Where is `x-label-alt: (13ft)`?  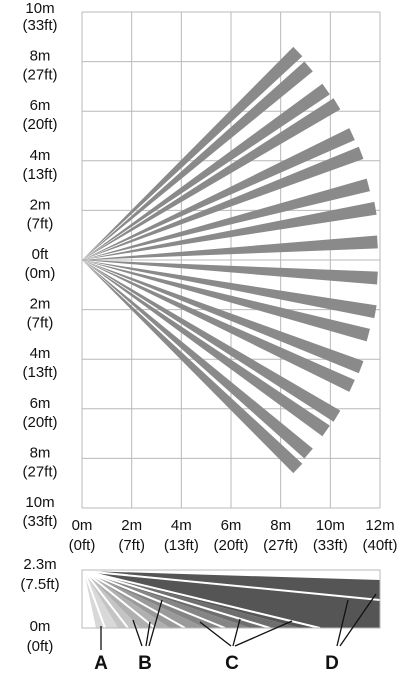 x-label-alt: (13ft) is located at coordinates (181, 545).